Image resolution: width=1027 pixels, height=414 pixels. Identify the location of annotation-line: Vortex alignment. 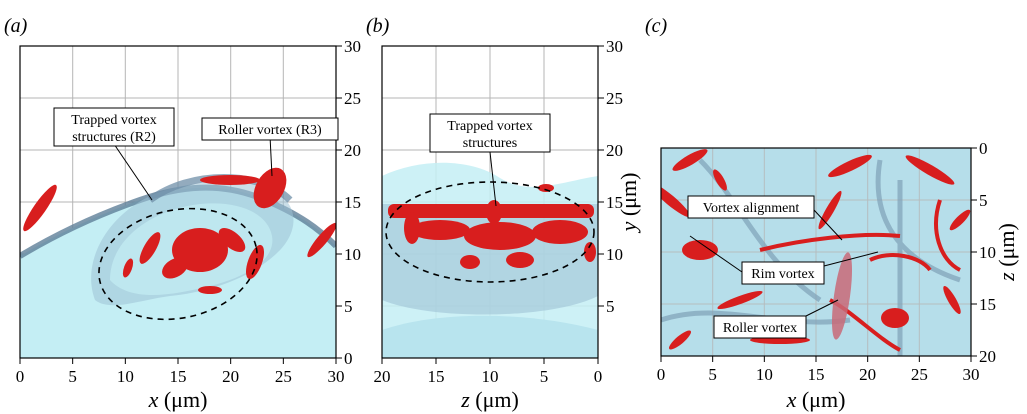
(751, 208).